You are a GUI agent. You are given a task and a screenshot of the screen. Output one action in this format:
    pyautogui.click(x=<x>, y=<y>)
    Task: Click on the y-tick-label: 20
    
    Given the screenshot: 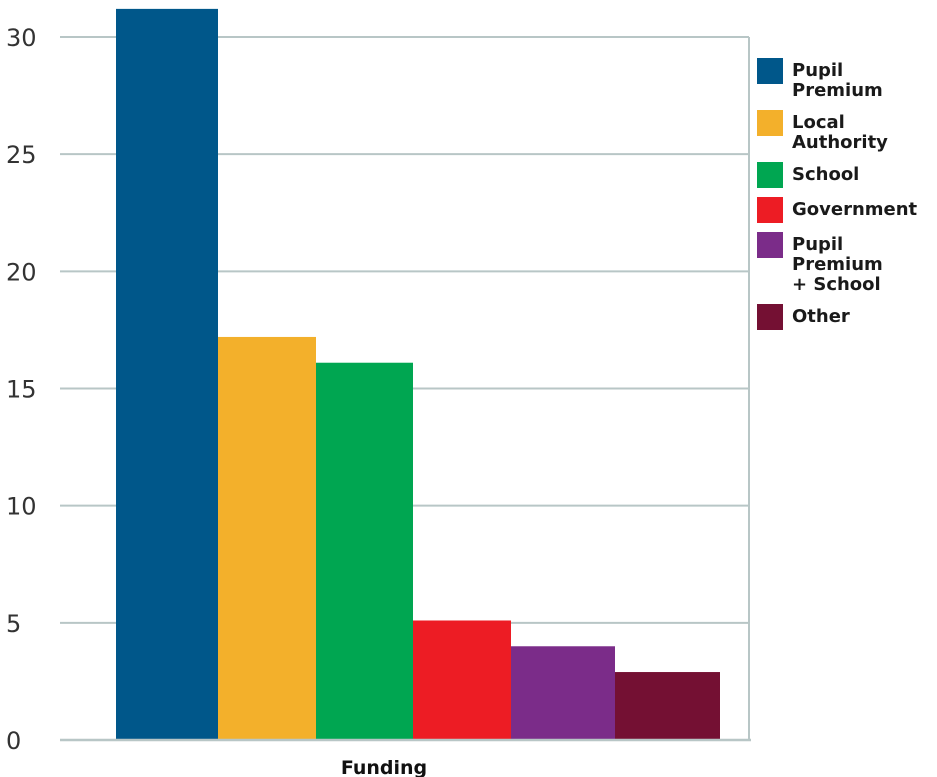 What is the action you would take?
    pyautogui.click(x=21, y=272)
    